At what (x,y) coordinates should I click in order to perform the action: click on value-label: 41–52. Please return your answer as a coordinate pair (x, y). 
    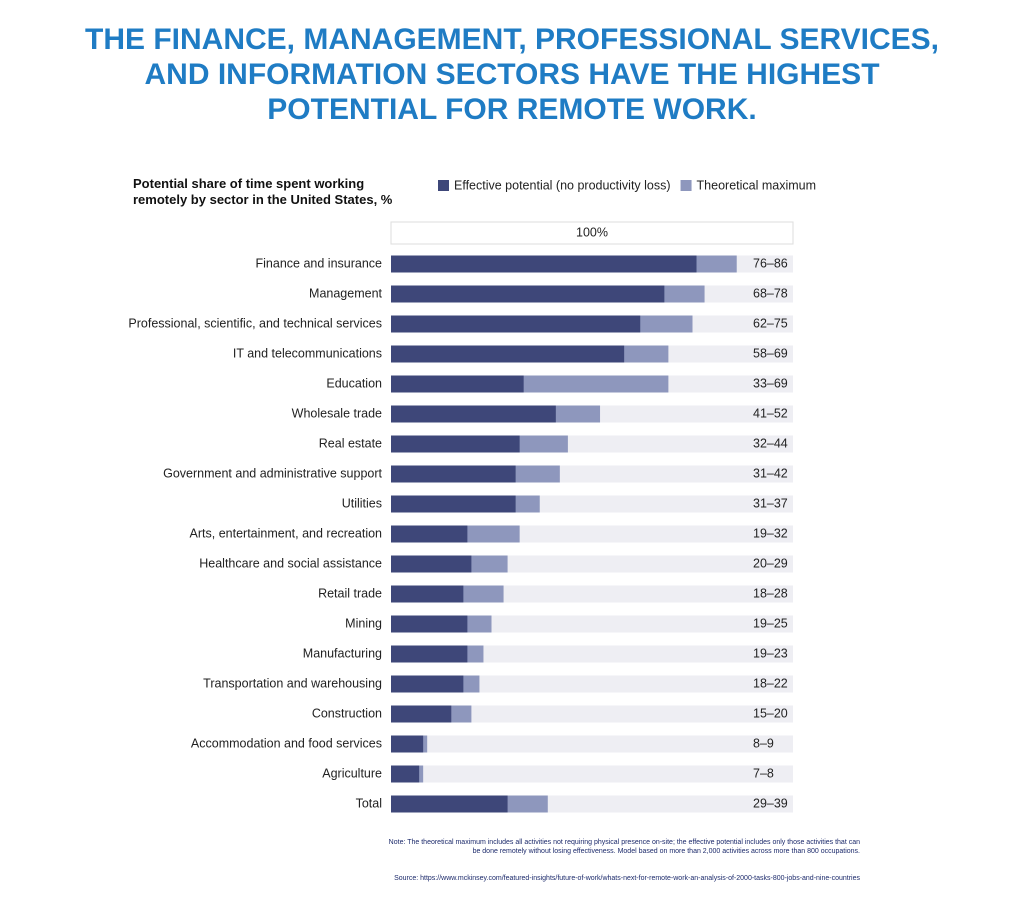
    Looking at the image, I should click on (770, 413).